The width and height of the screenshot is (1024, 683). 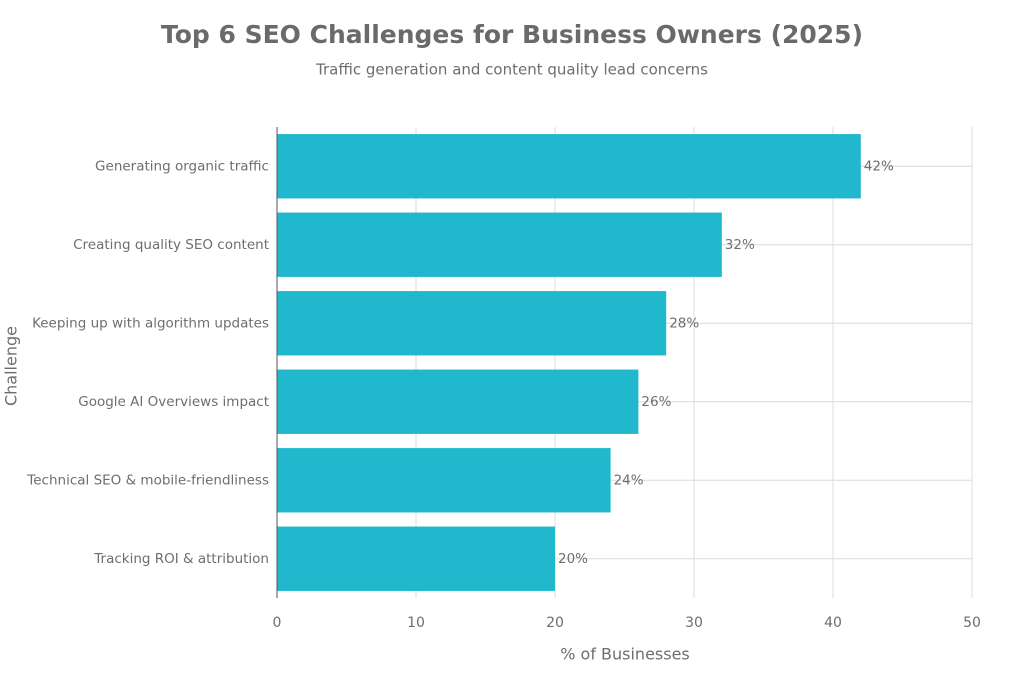 I want to click on x-tick-label: 30, so click(x=694, y=623).